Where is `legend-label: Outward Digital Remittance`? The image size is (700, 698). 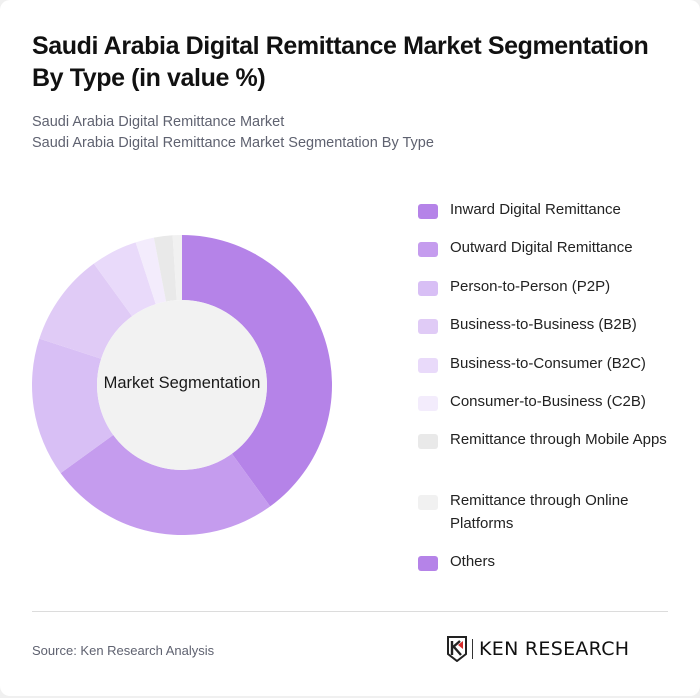 legend-label: Outward Digital Remittance is located at coordinates (541, 247).